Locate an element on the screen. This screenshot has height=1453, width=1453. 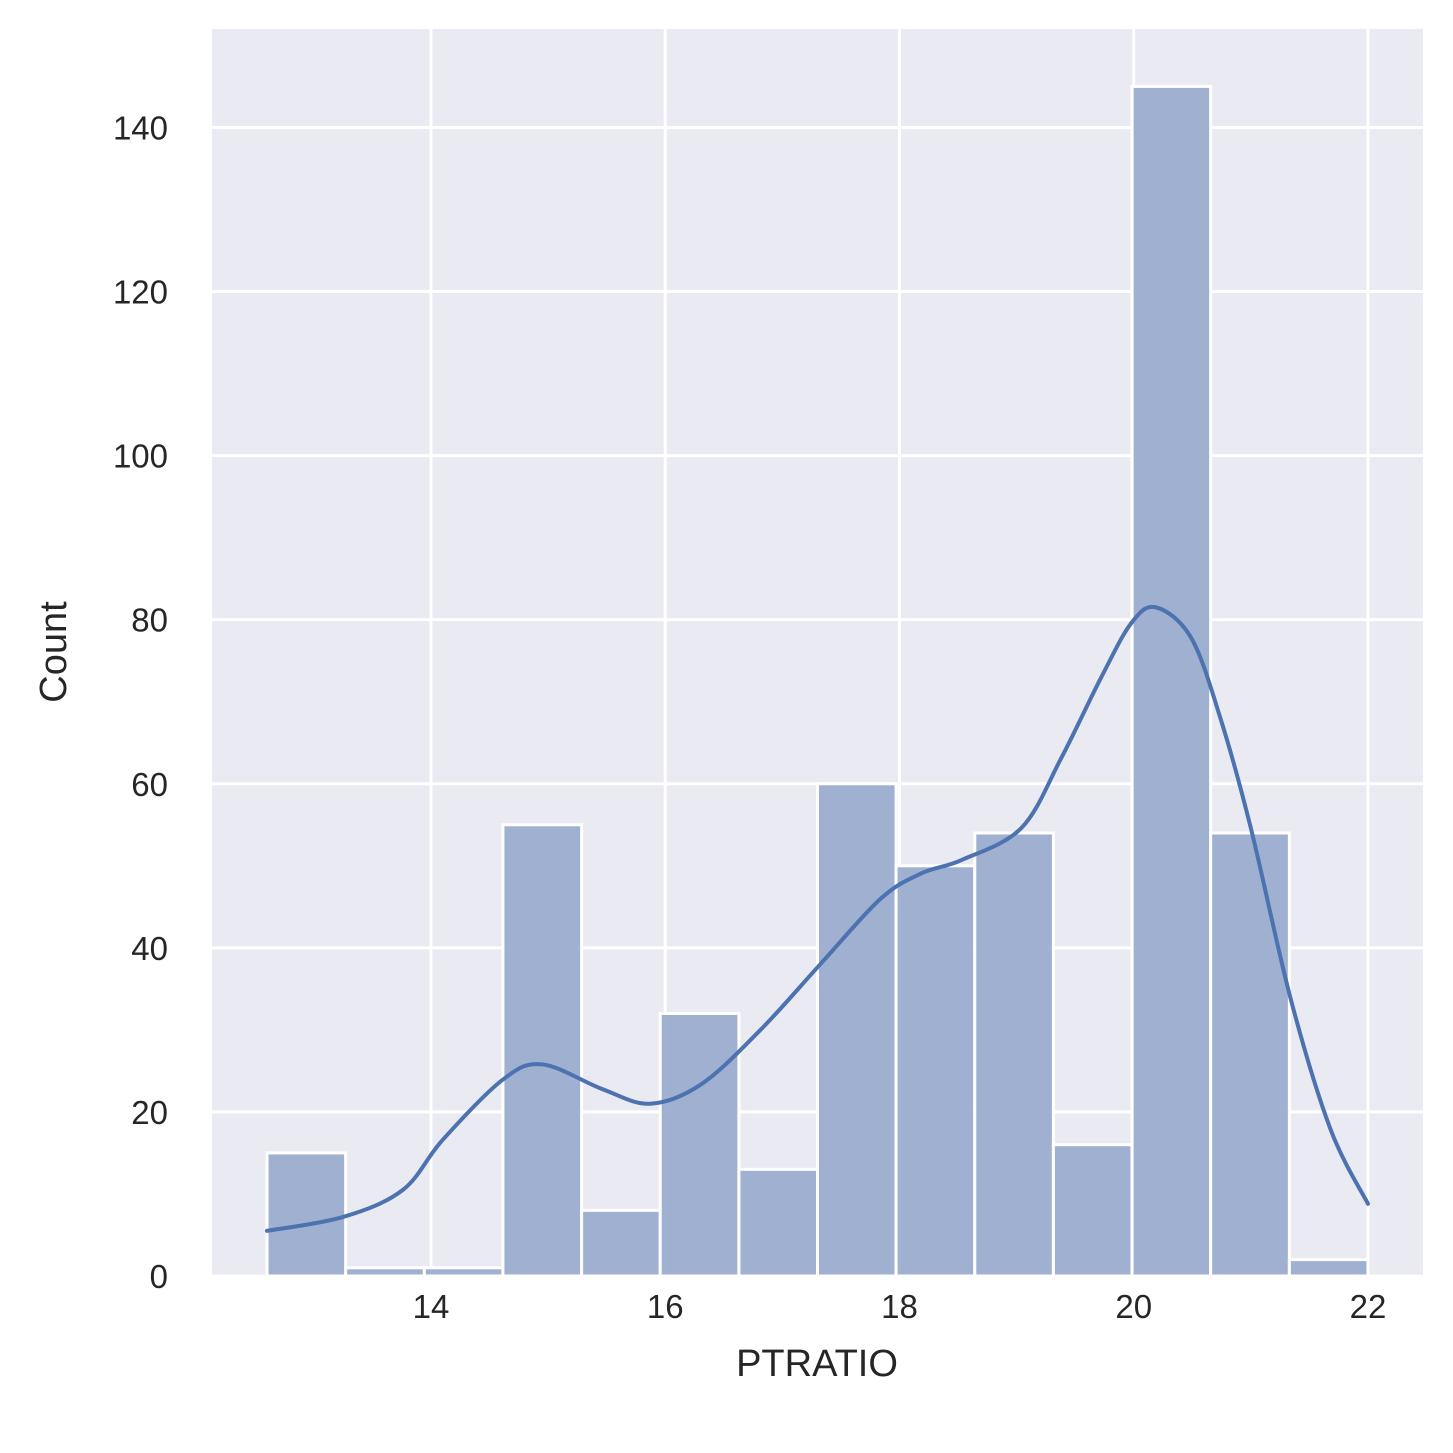
y-tick-label: 120 is located at coordinates (140, 292).